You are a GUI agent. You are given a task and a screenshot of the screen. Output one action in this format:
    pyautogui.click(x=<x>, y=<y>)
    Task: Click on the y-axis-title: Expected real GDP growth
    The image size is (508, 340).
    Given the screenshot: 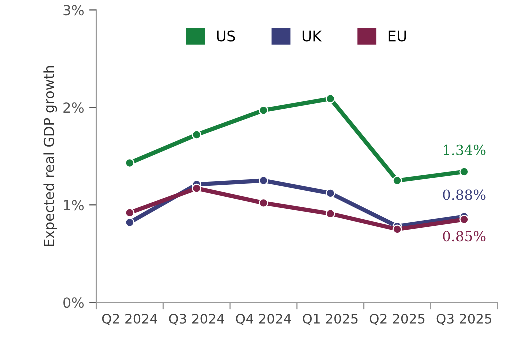 What is the action you would take?
    pyautogui.click(x=51, y=156)
    